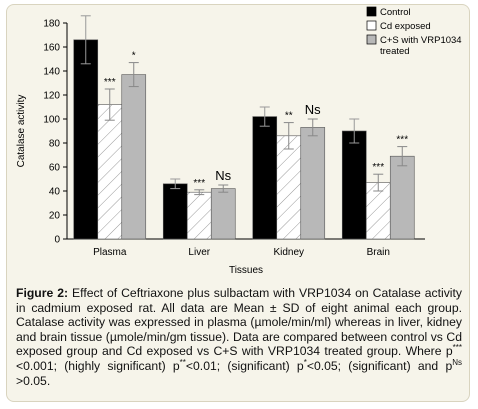 The height and width of the screenshot is (409, 478). I want to click on caption-sup: Ns, so click(457, 362).